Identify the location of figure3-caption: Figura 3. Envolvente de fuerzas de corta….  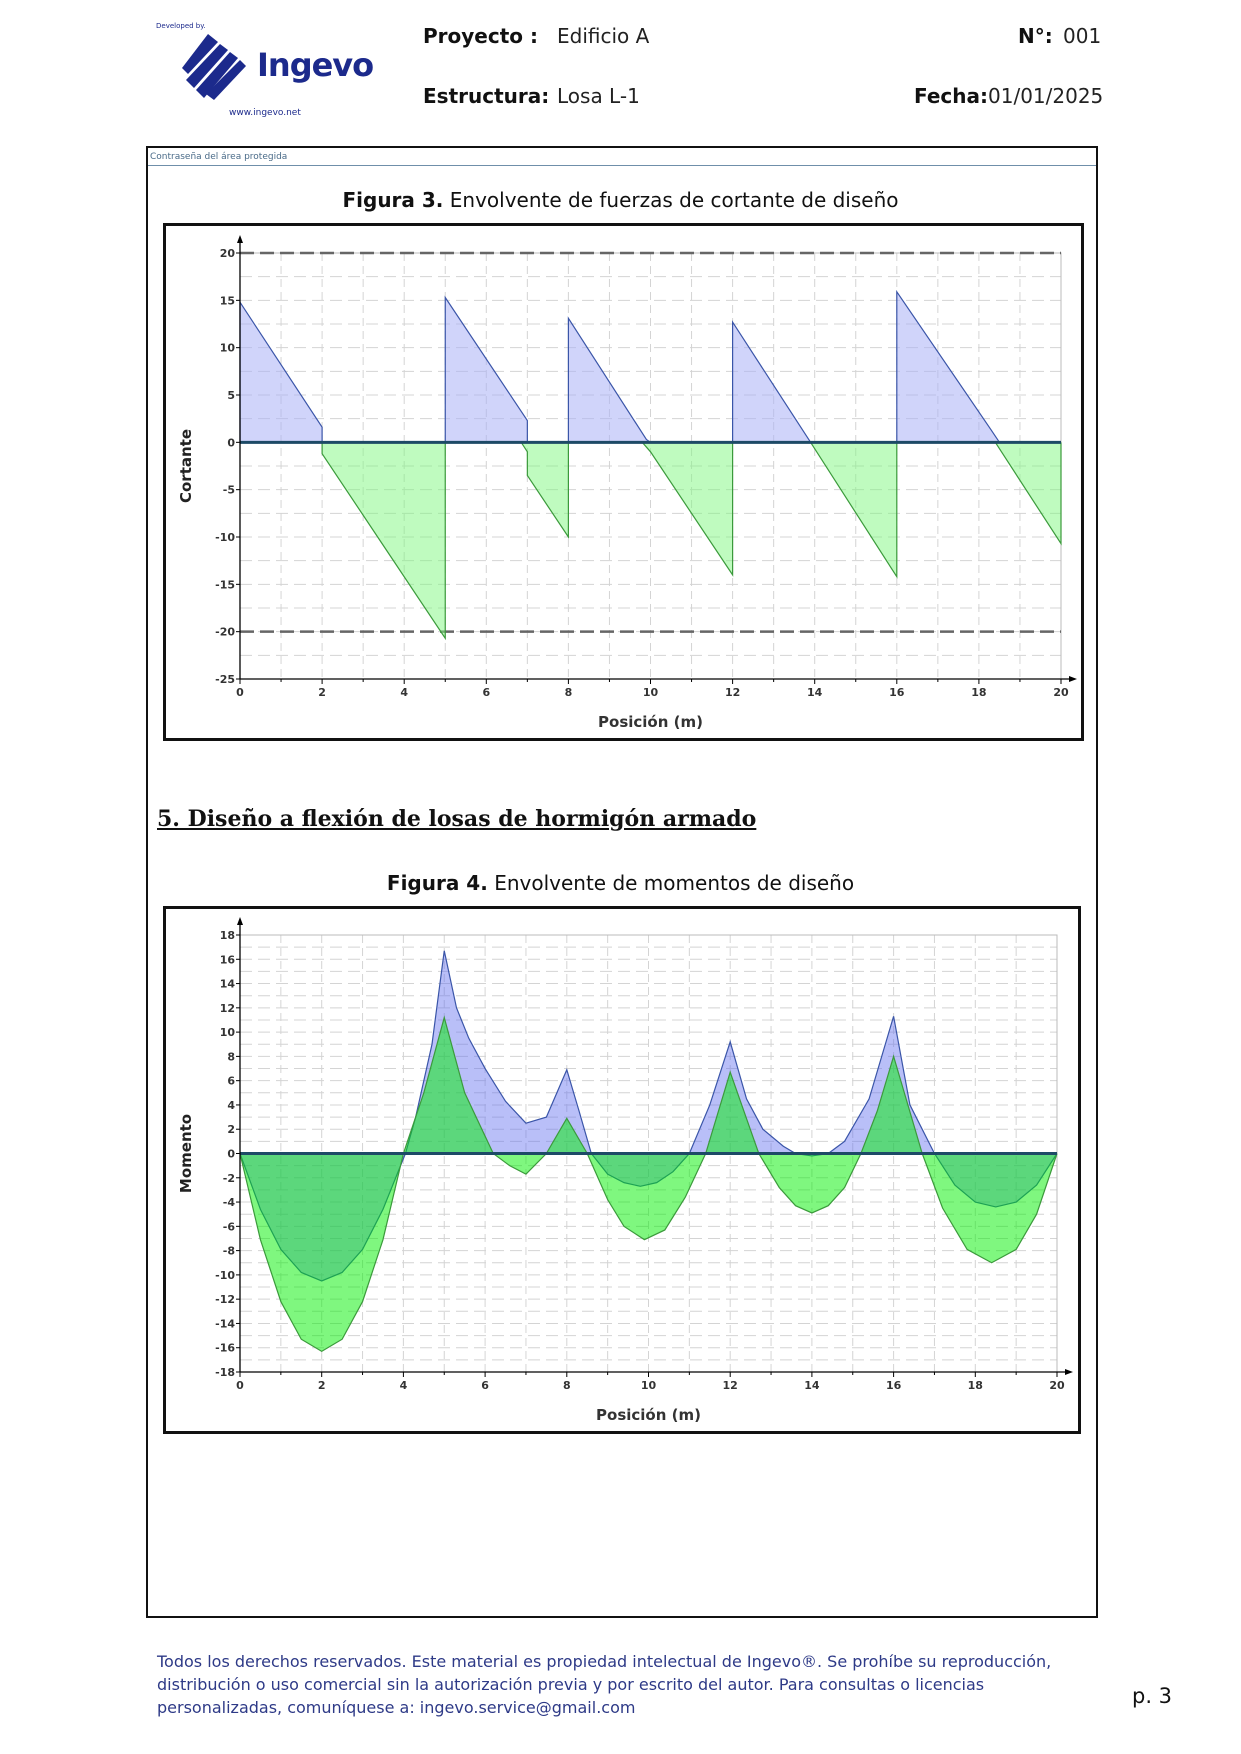
(620, 200).